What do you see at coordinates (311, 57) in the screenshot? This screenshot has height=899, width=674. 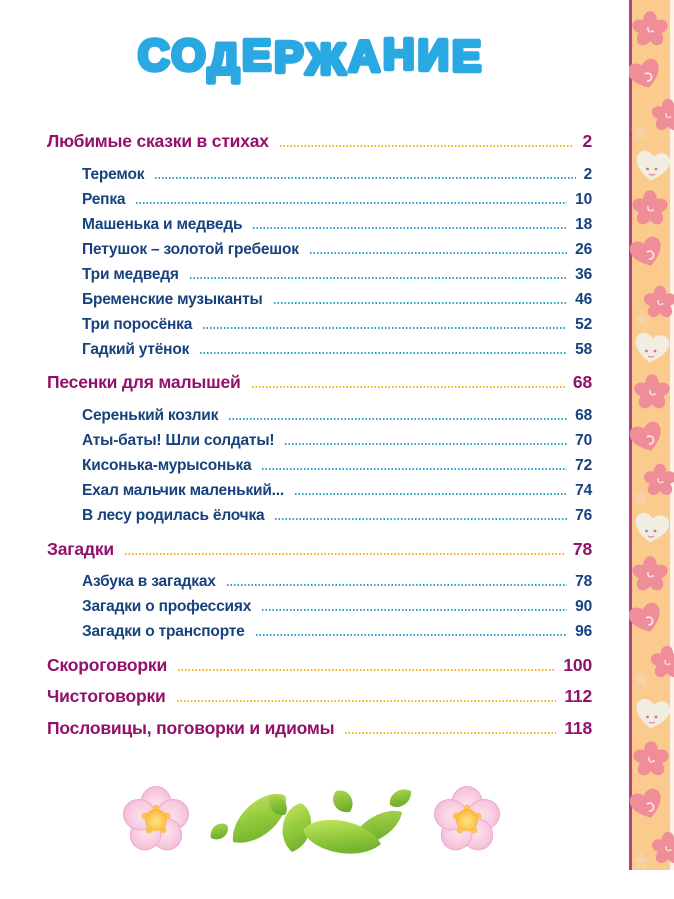 I see `svg-text: СОДЕРЖАНИЕ` at bounding box center [311, 57].